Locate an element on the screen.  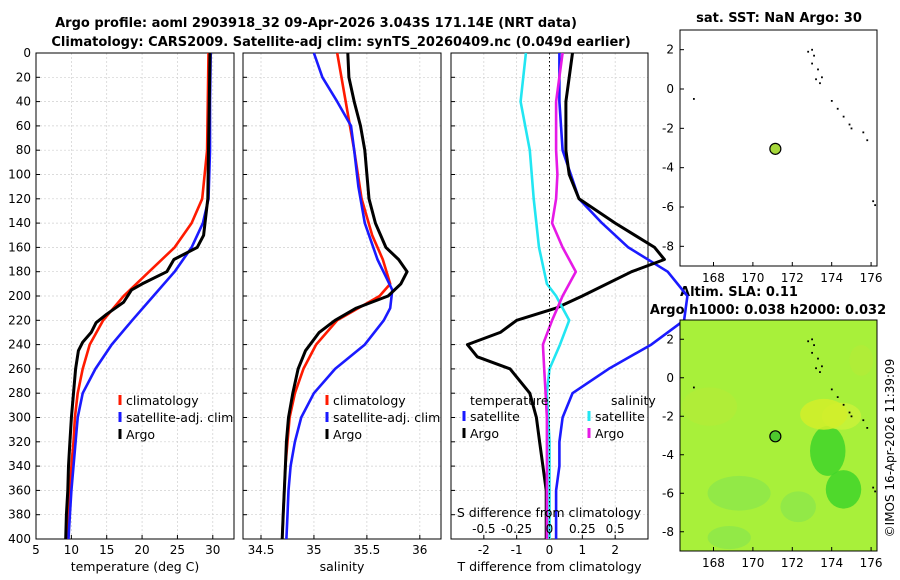
xtick-label: 30 is located at coordinates (212, 550).